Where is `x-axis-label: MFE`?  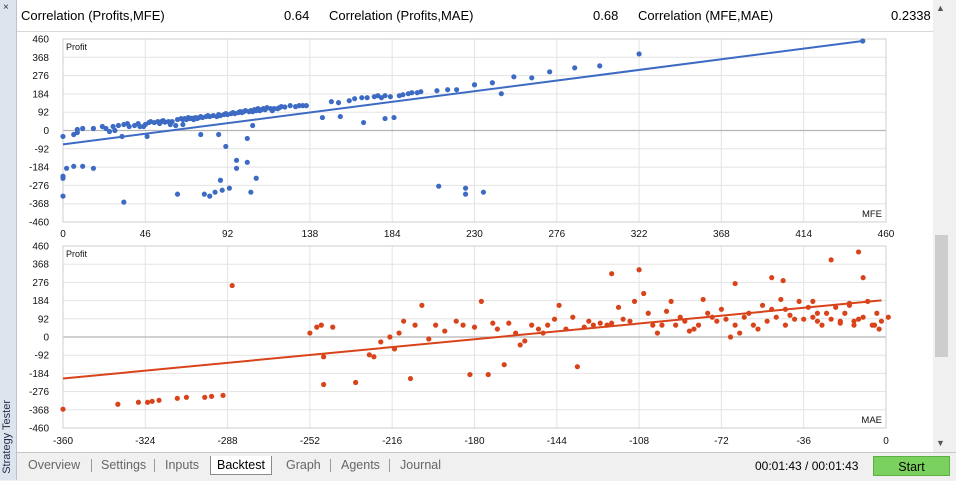 x-axis-label: MFE is located at coordinates (872, 214).